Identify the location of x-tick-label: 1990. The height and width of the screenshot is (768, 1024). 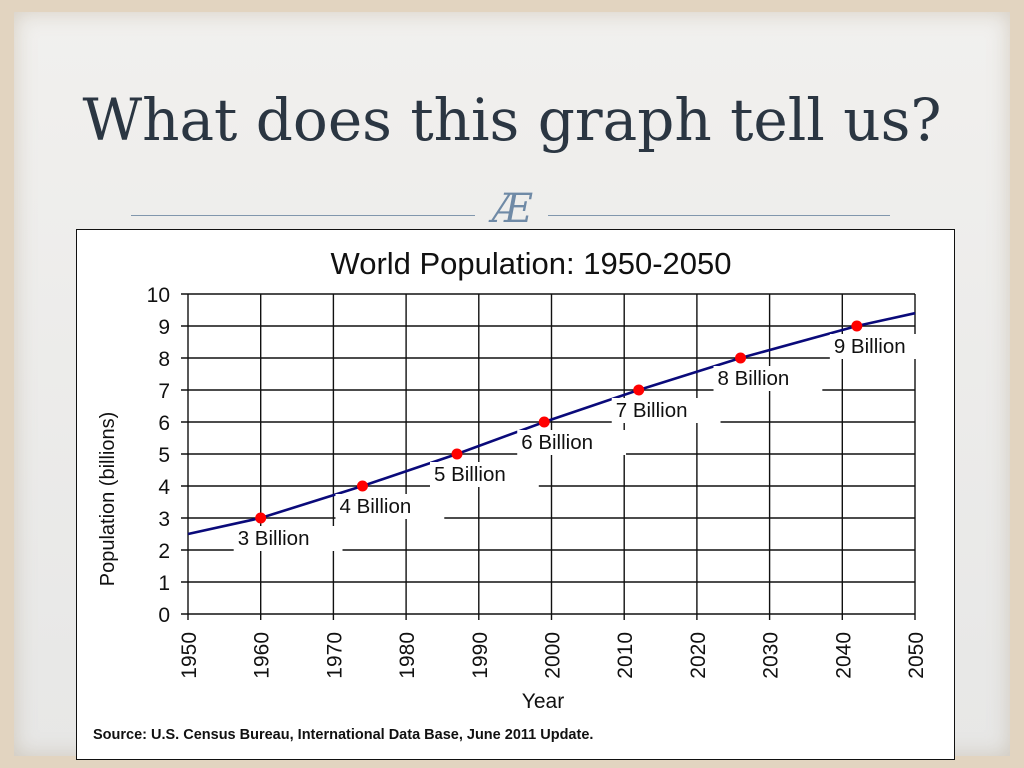
(480, 655).